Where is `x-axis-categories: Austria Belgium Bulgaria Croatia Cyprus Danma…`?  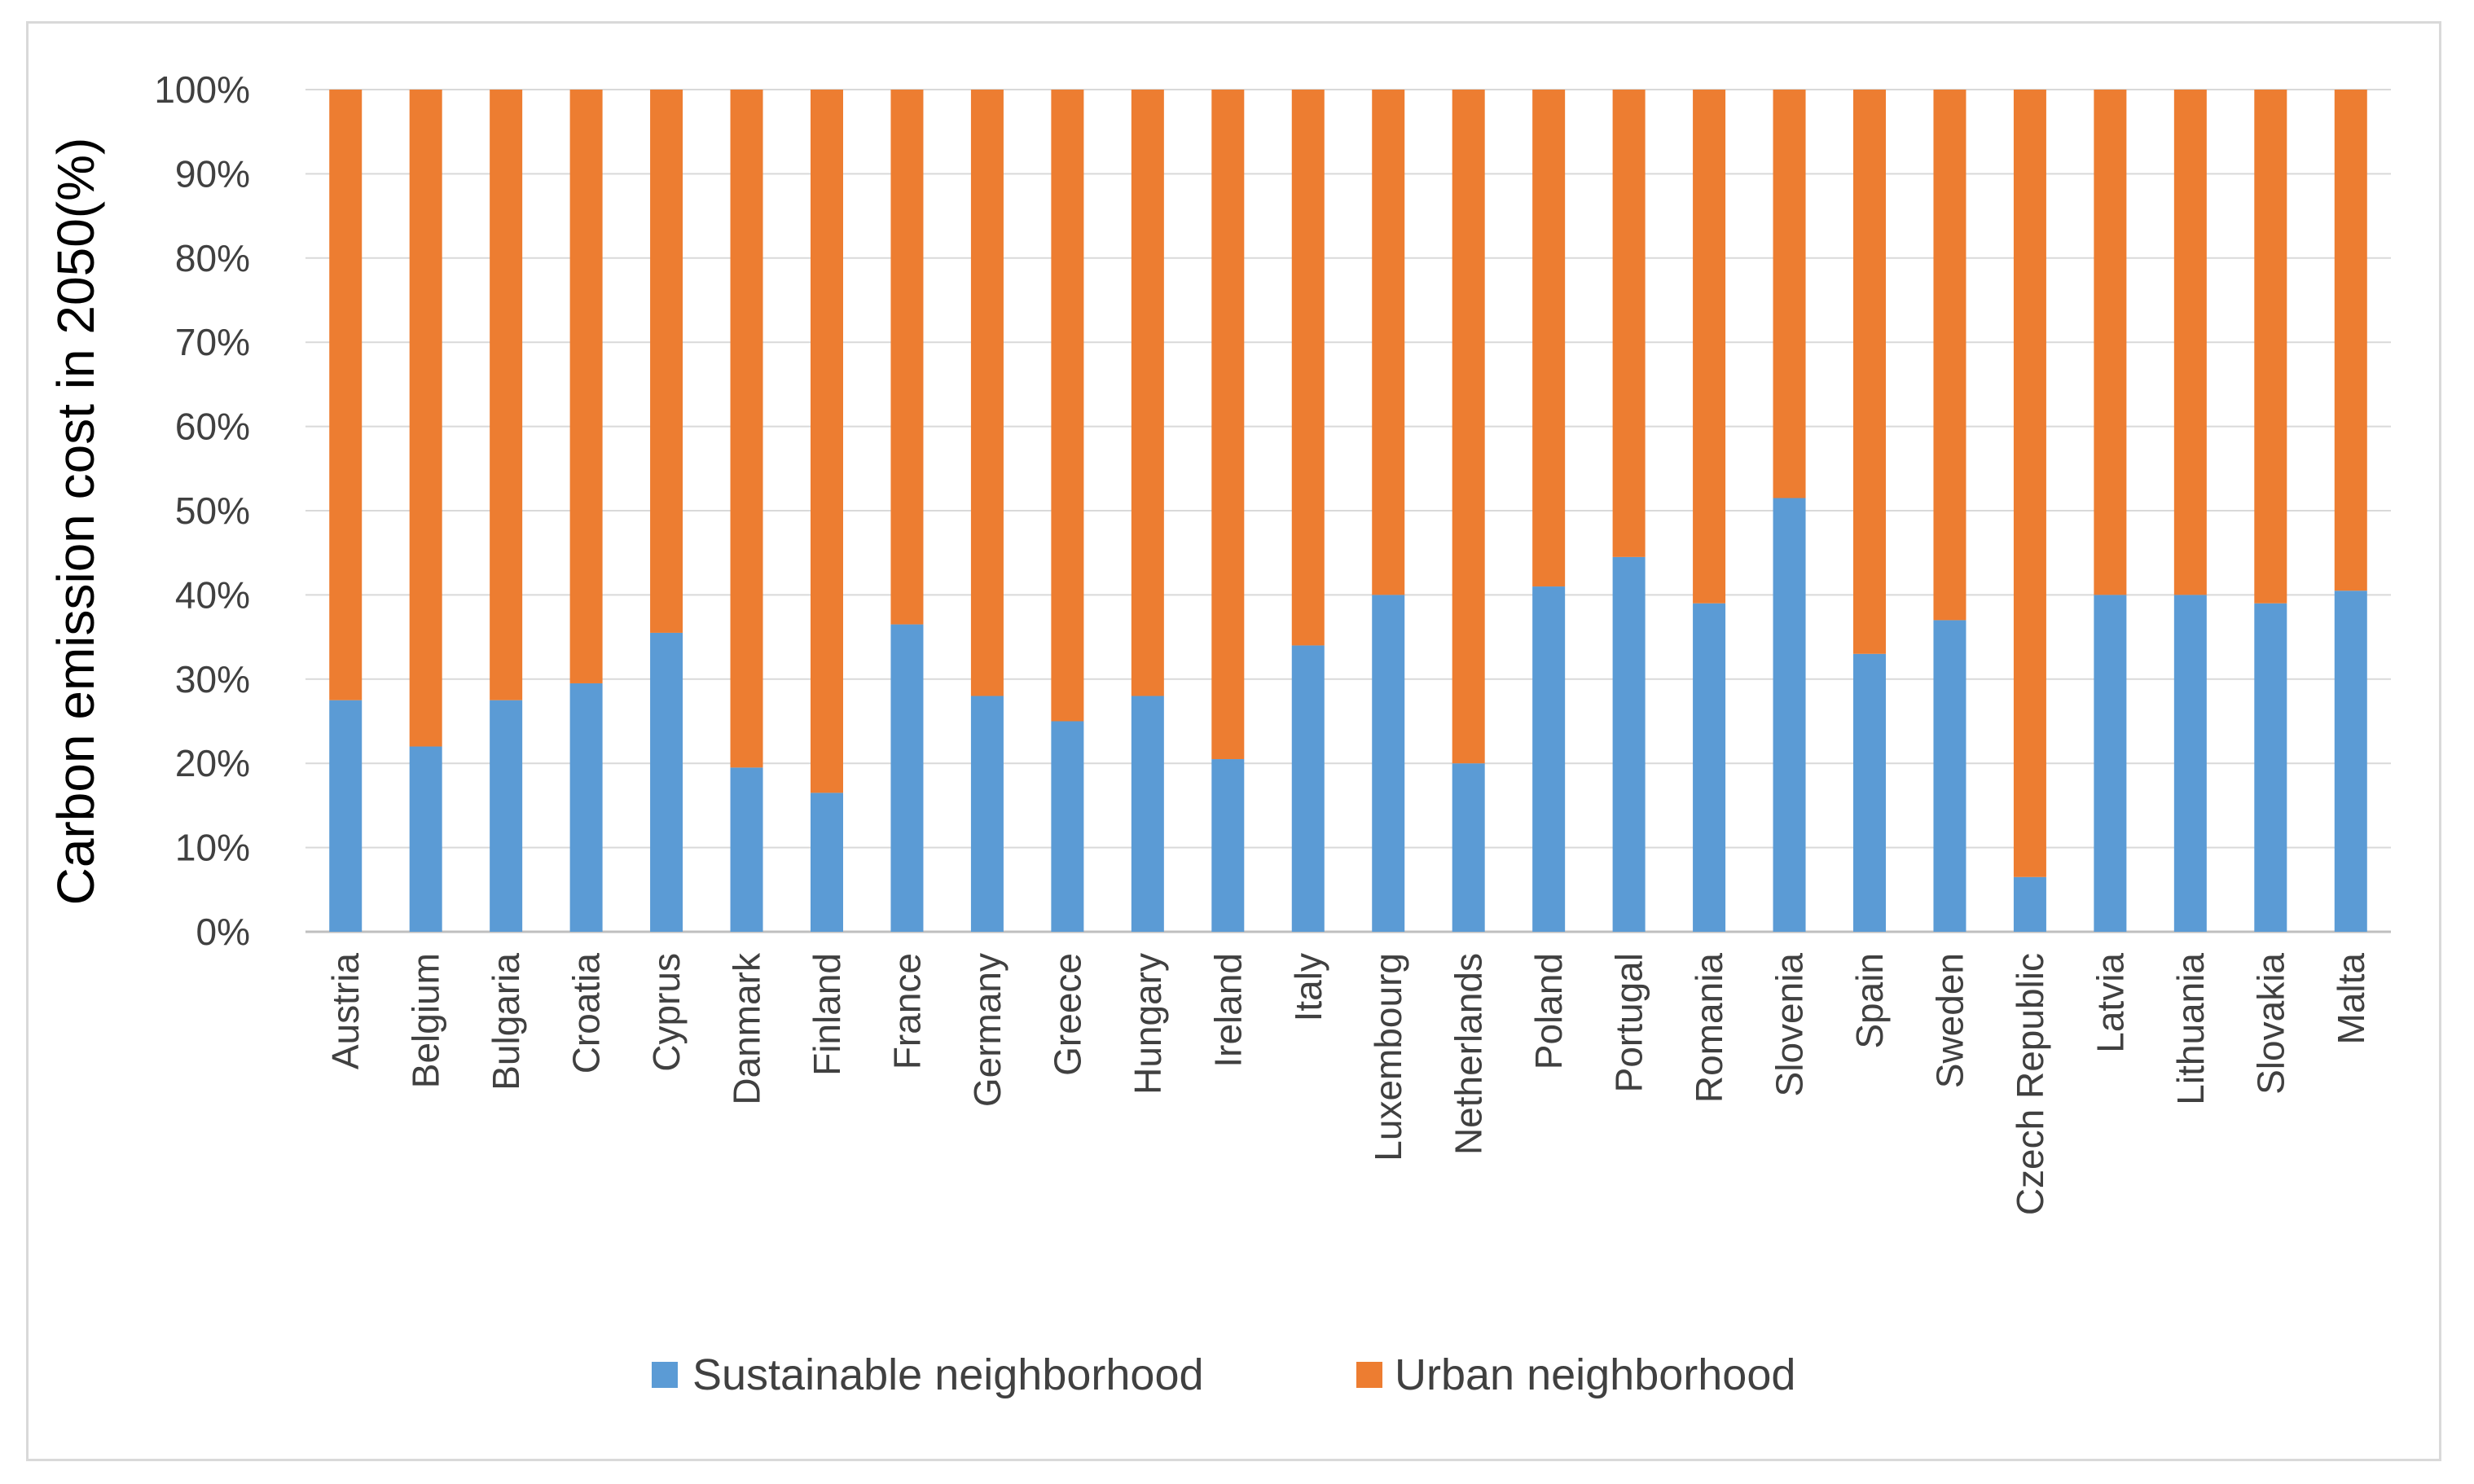
x-axis-categories: Austria Belgium Bulgaria Croatia Cyprus Danma… is located at coordinates (1348, 1083).